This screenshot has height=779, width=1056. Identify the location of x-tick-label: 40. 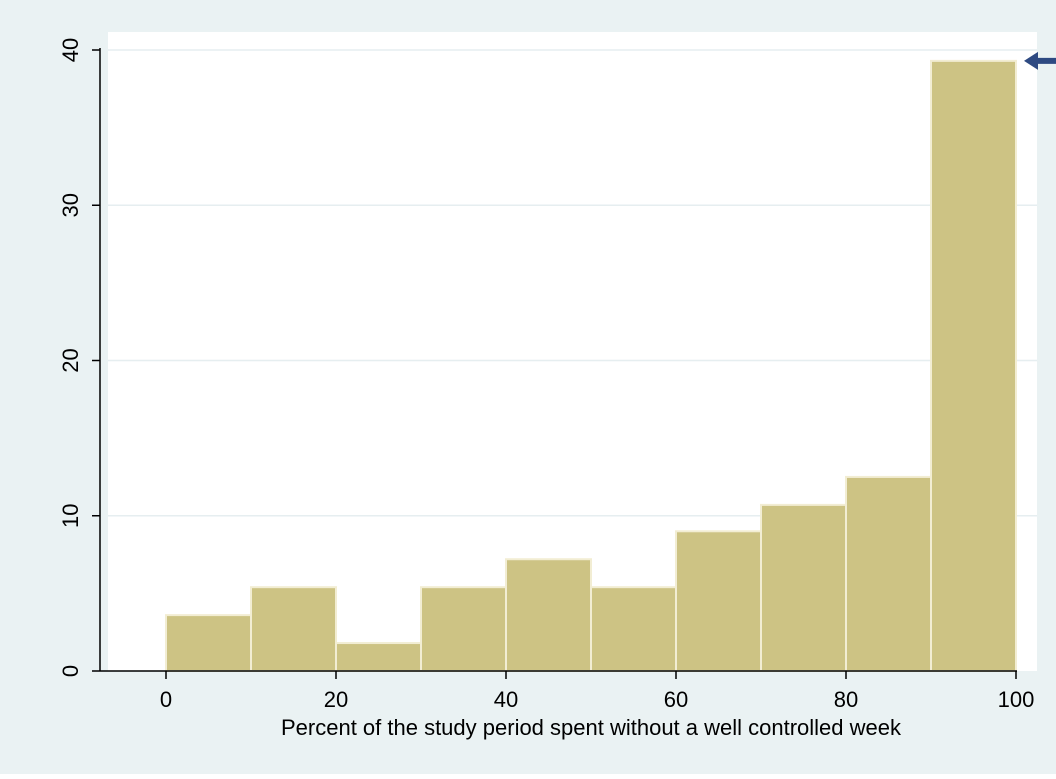
(506, 699).